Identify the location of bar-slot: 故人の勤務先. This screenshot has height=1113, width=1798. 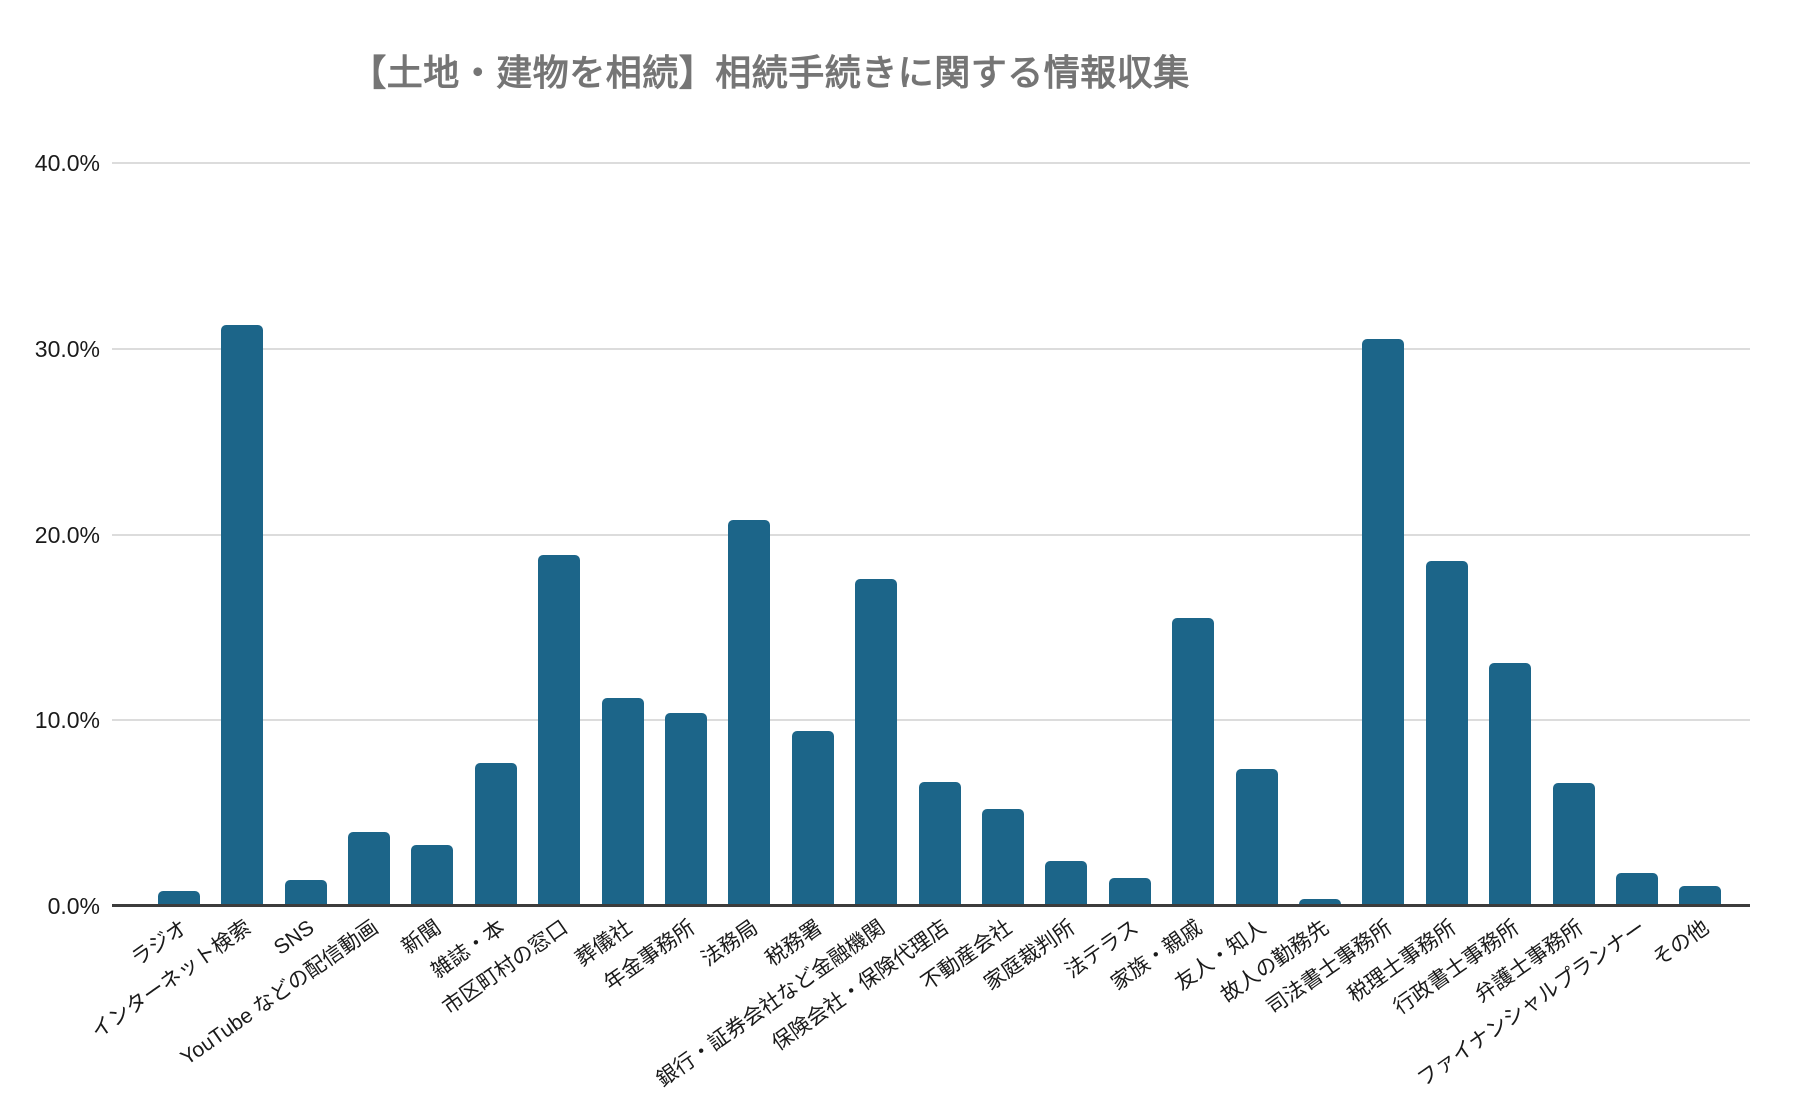
(1284, 585).